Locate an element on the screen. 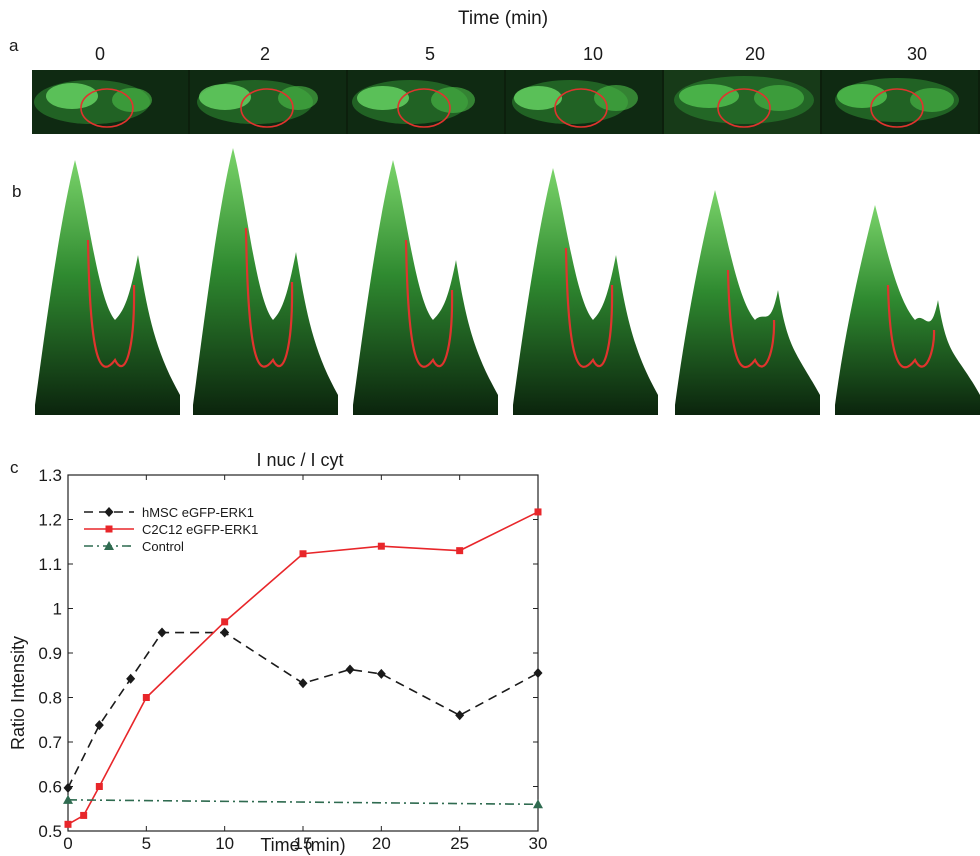 This screenshot has width=980, height=856. y-tick-label: 0.9 is located at coordinates (50, 653).